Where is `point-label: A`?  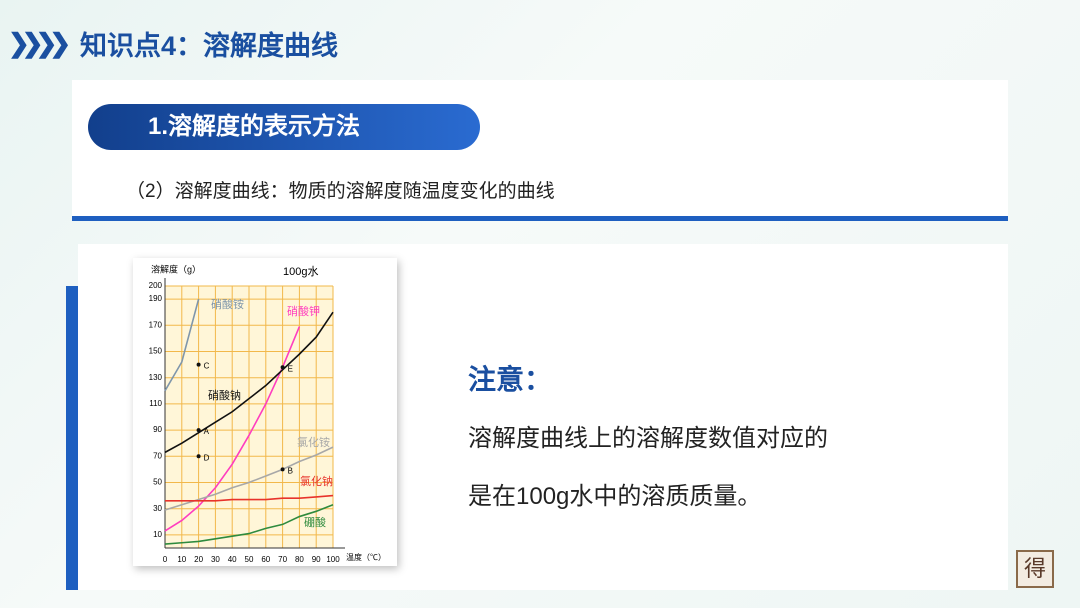 point-label: A is located at coordinates (207, 431).